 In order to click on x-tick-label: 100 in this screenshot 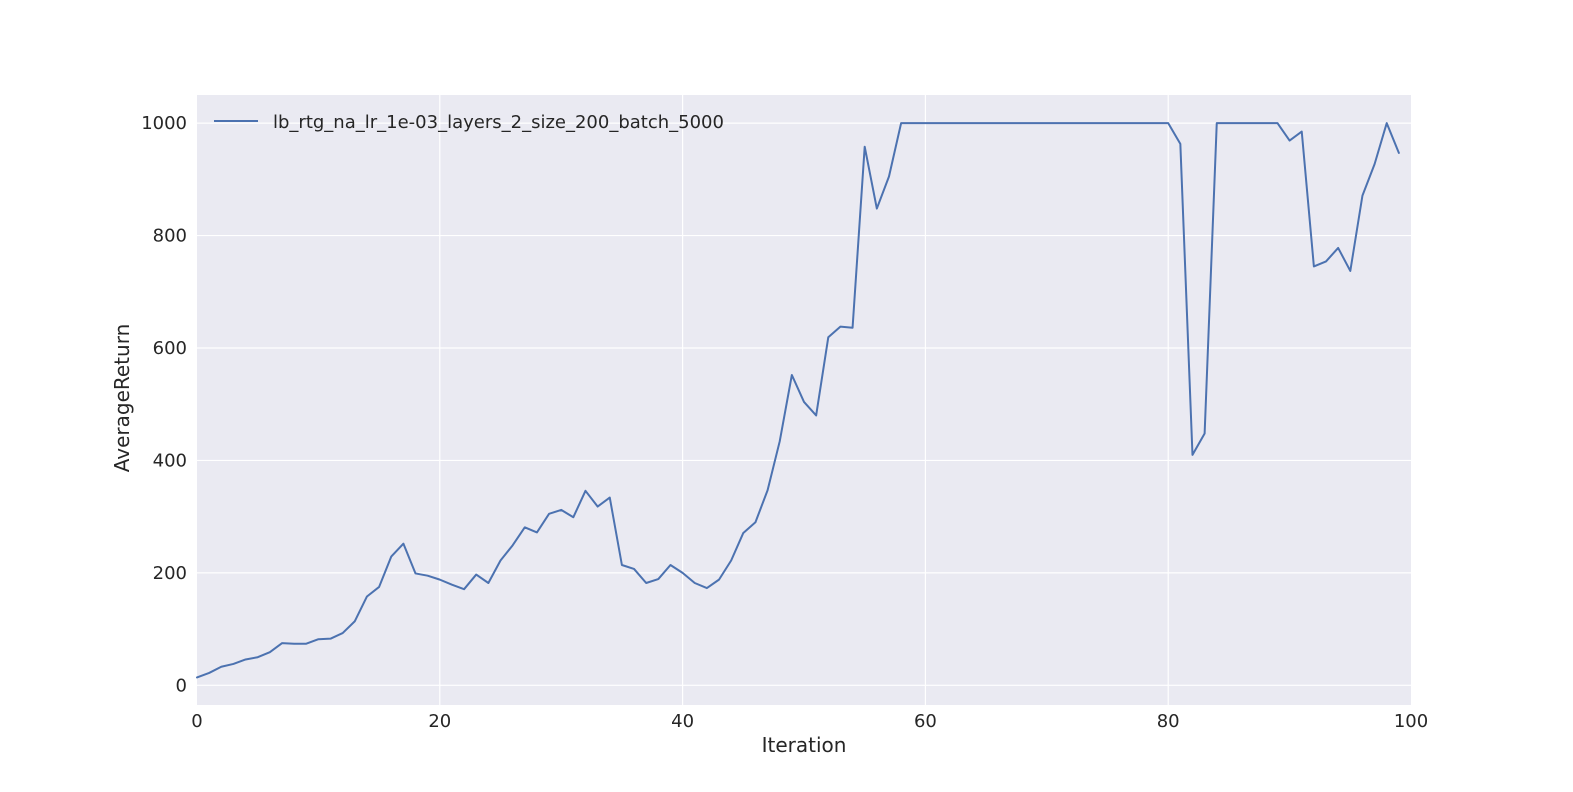, I will do `click(1411, 721)`.